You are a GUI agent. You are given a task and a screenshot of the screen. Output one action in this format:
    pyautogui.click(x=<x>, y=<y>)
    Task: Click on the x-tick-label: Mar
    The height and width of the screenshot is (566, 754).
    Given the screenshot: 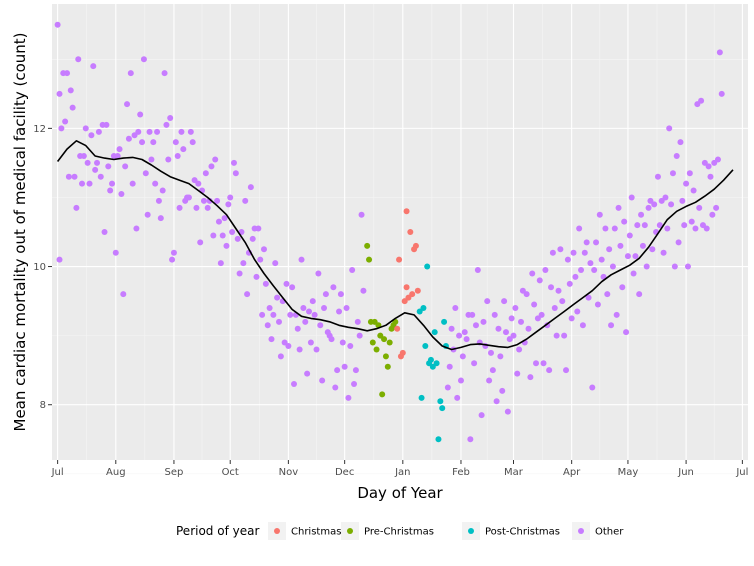 What is the action you would take?
    pyautogui.click(x=514, y=472)
    